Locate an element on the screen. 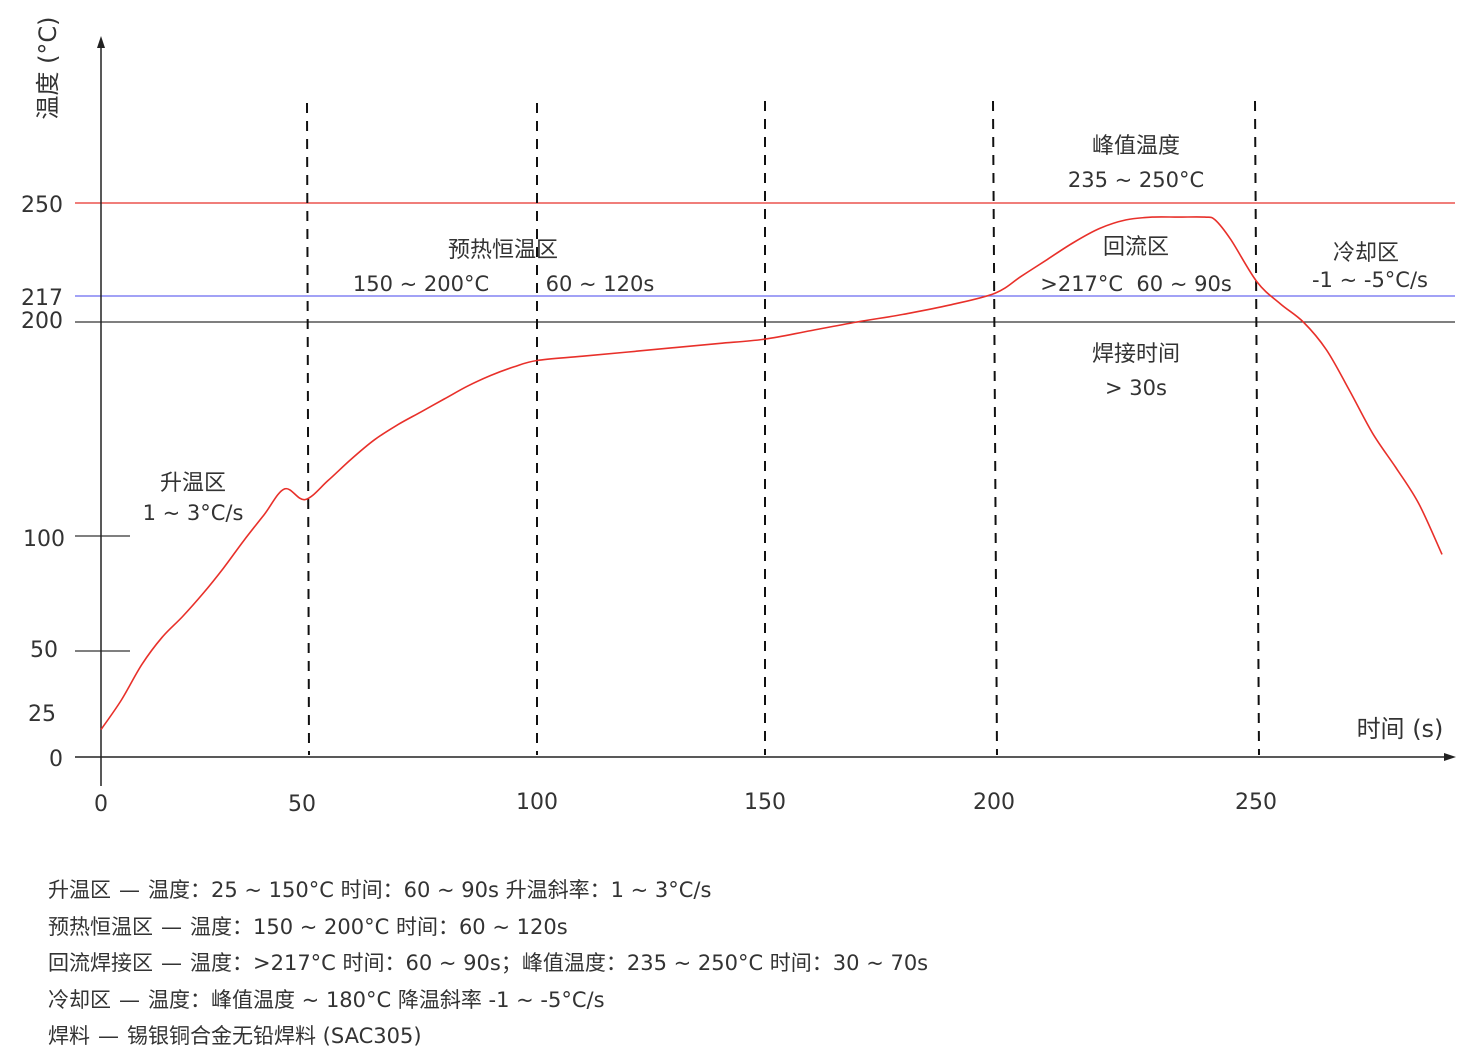  x-tick-label-100: 100 is located at coordinates (537, 802).